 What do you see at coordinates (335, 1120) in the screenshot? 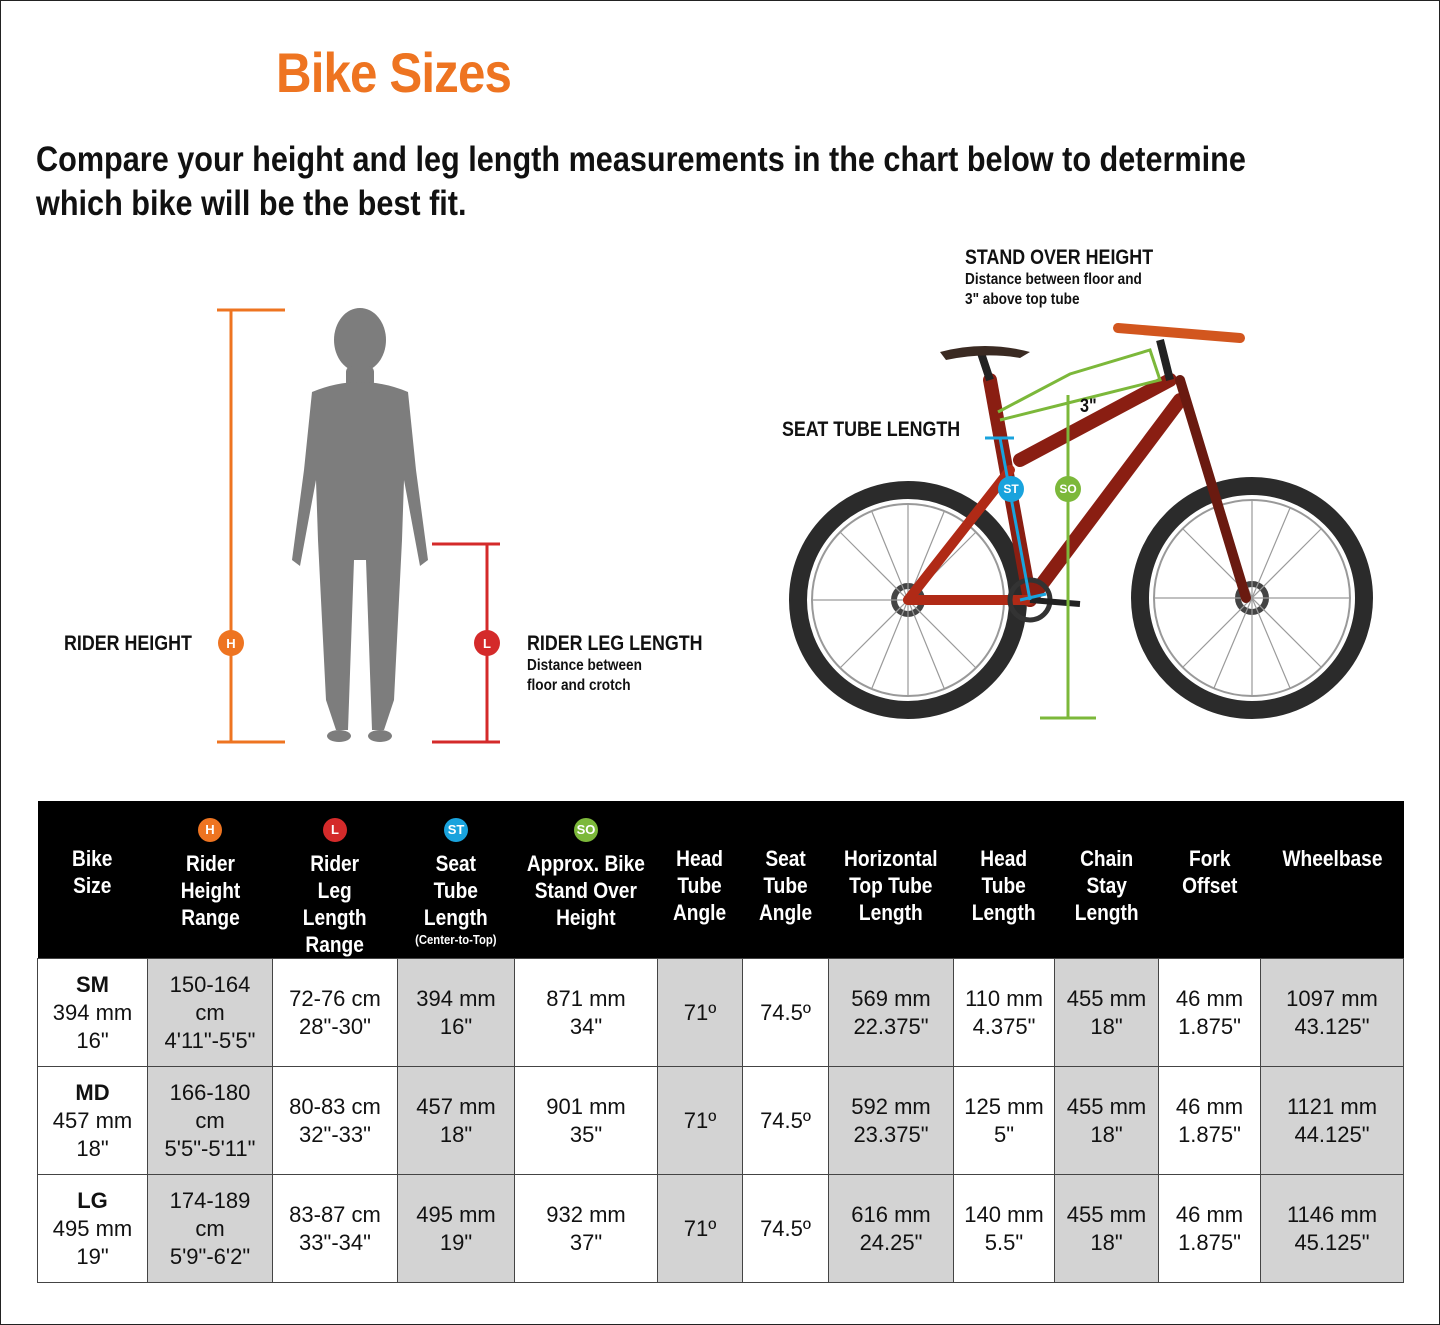
I see `table-cell: 80-83 cm 32"-33"` at bounding box center [335, 1120].